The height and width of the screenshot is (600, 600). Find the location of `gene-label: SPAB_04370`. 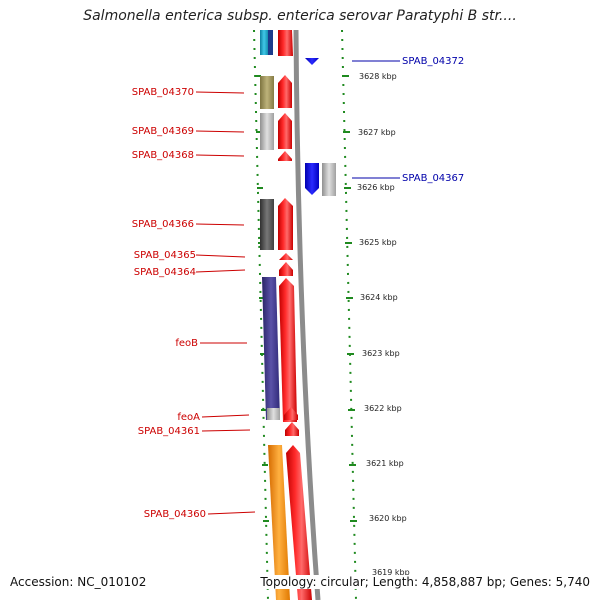

gene-label: SPAB_04370 is located at coordinates (163, 92).